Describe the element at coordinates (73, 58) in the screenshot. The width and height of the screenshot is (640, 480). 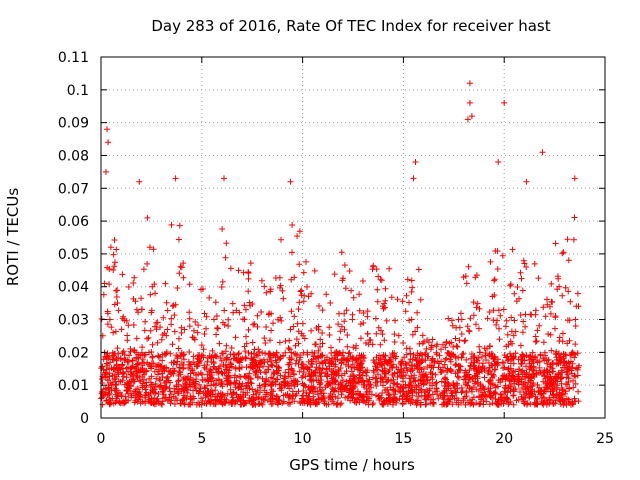
I see `y-tick-label: 0.11` at that location.